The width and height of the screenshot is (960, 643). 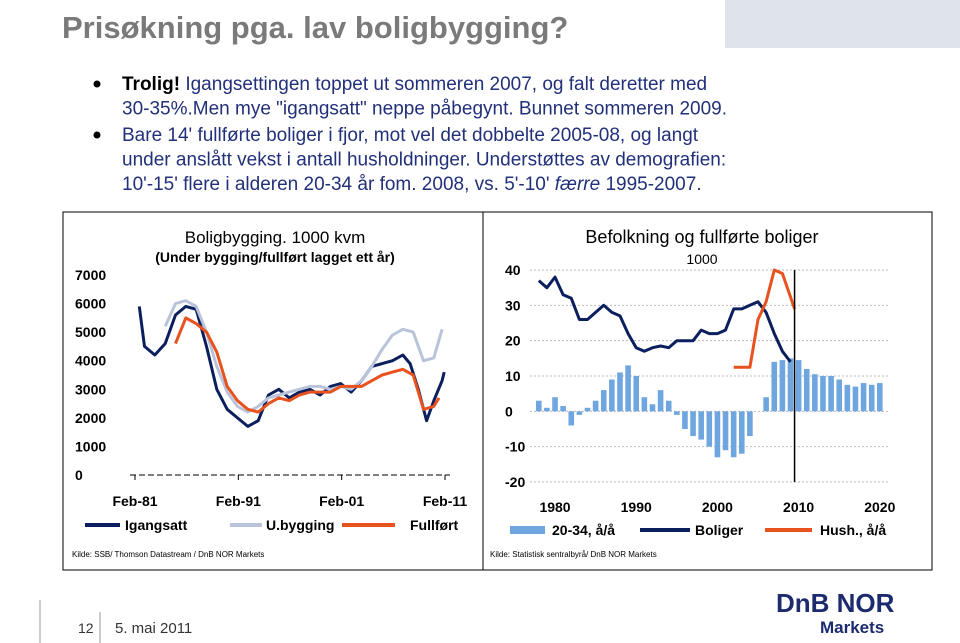 I want to click on logo: DnB NOR, so click(x=835, y=603).